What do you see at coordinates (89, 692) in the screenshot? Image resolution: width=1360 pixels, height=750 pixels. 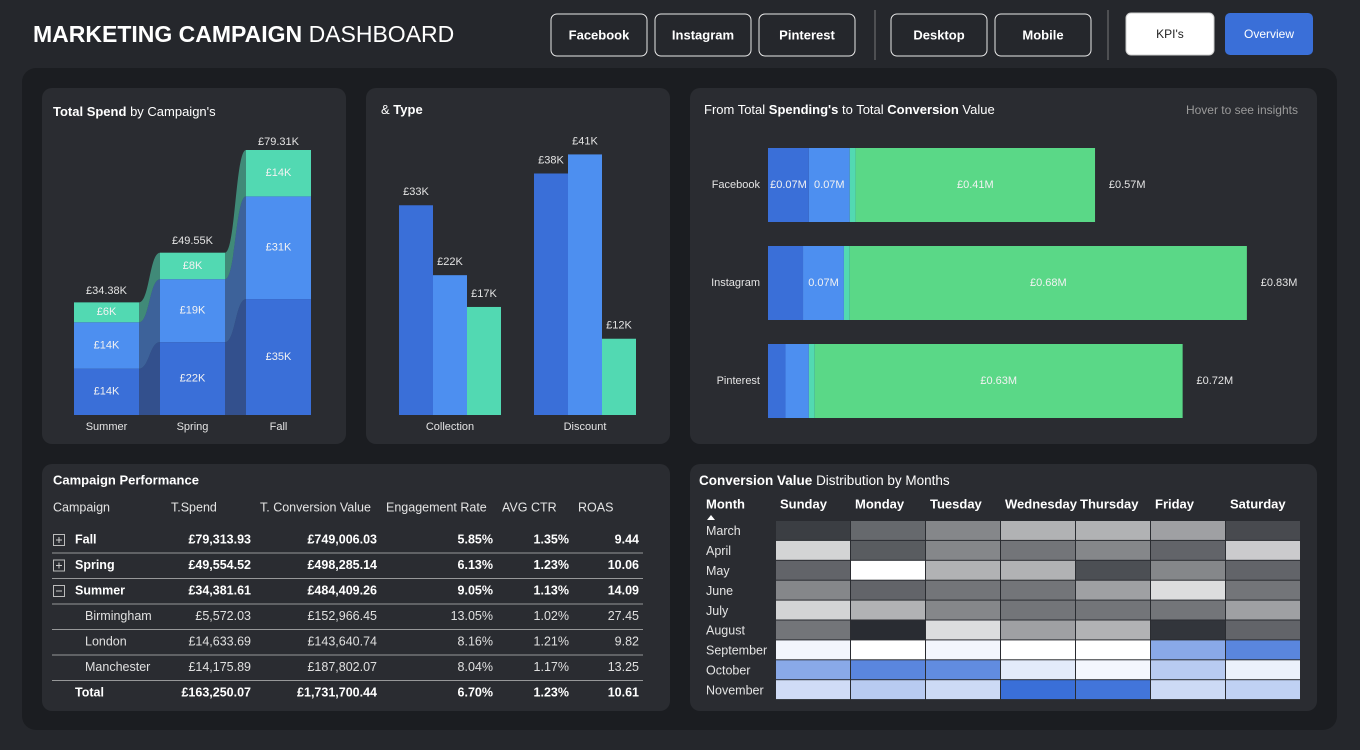 I see `table-cell: Total` at bounding box center [89, 692].